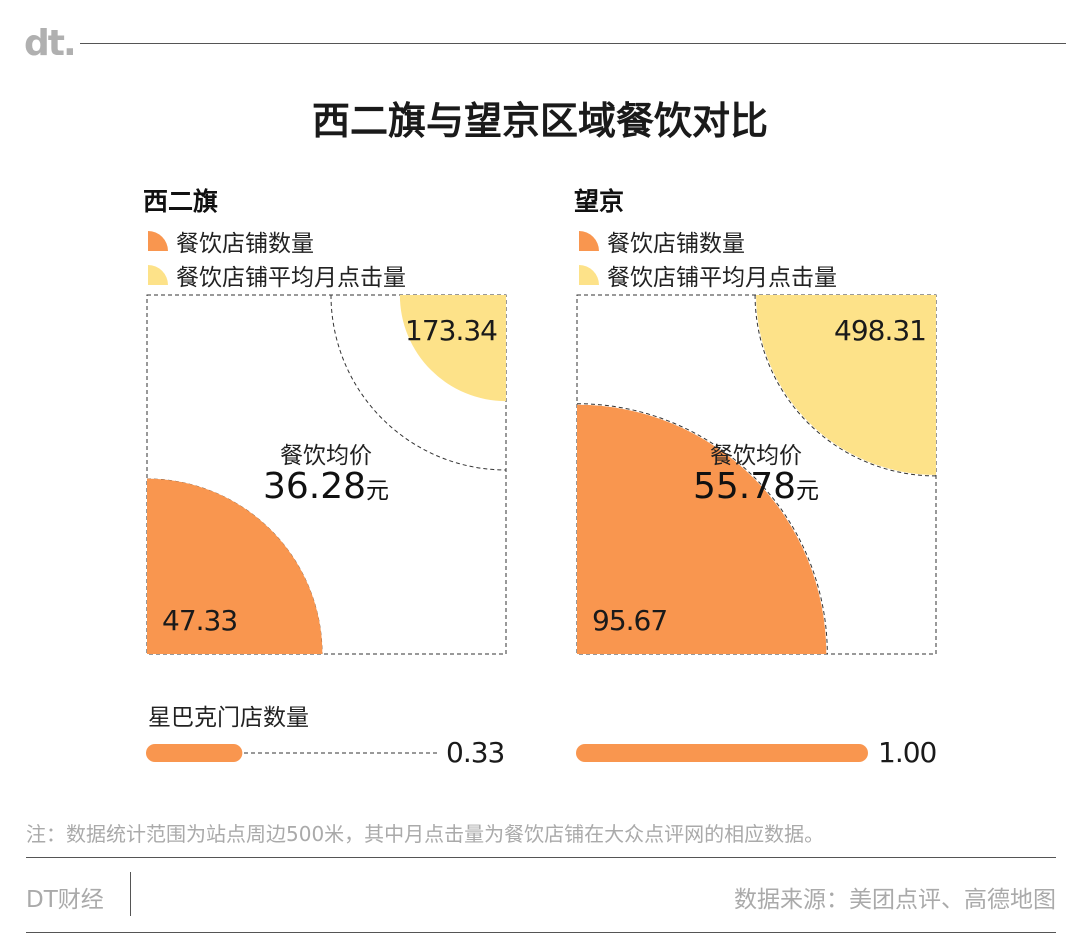 The image size is (1080, 941). I want to click on starbucks-track-wangjing, so click(722, 753).